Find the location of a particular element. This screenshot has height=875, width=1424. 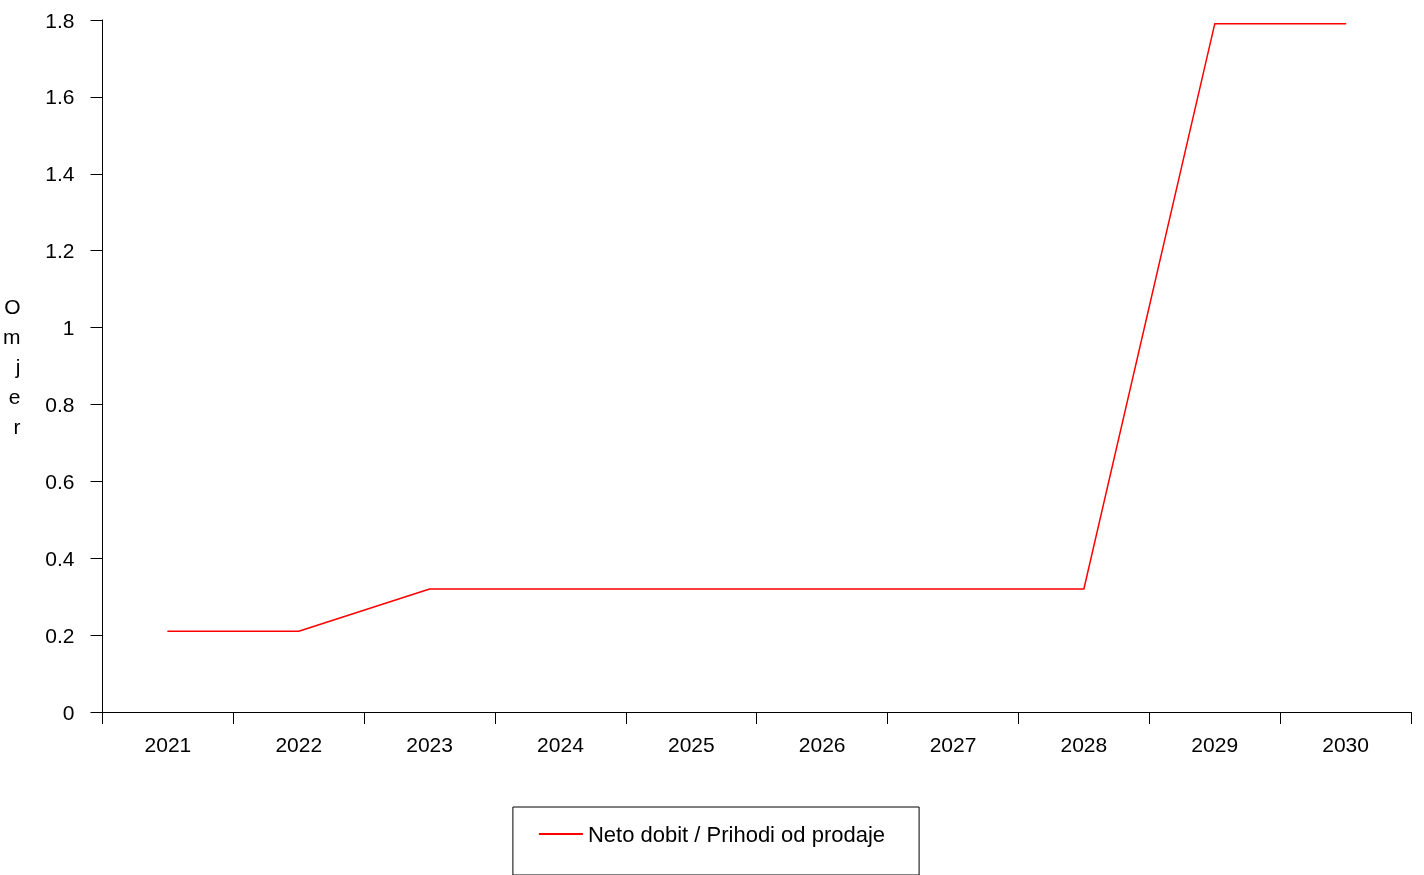

x-tick-label: 2028 is located at coordinates (1084, 744).